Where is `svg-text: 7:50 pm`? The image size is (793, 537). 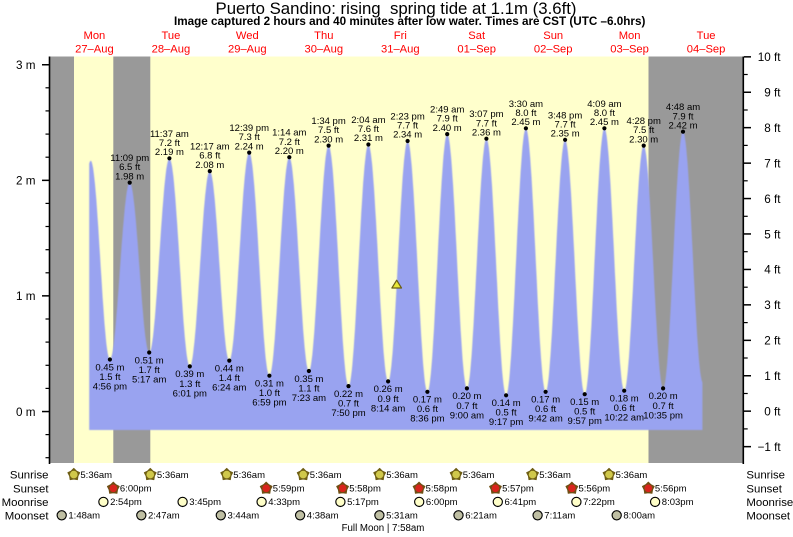 svg-text: 7:50 pm is located at coordinates (348, 413).